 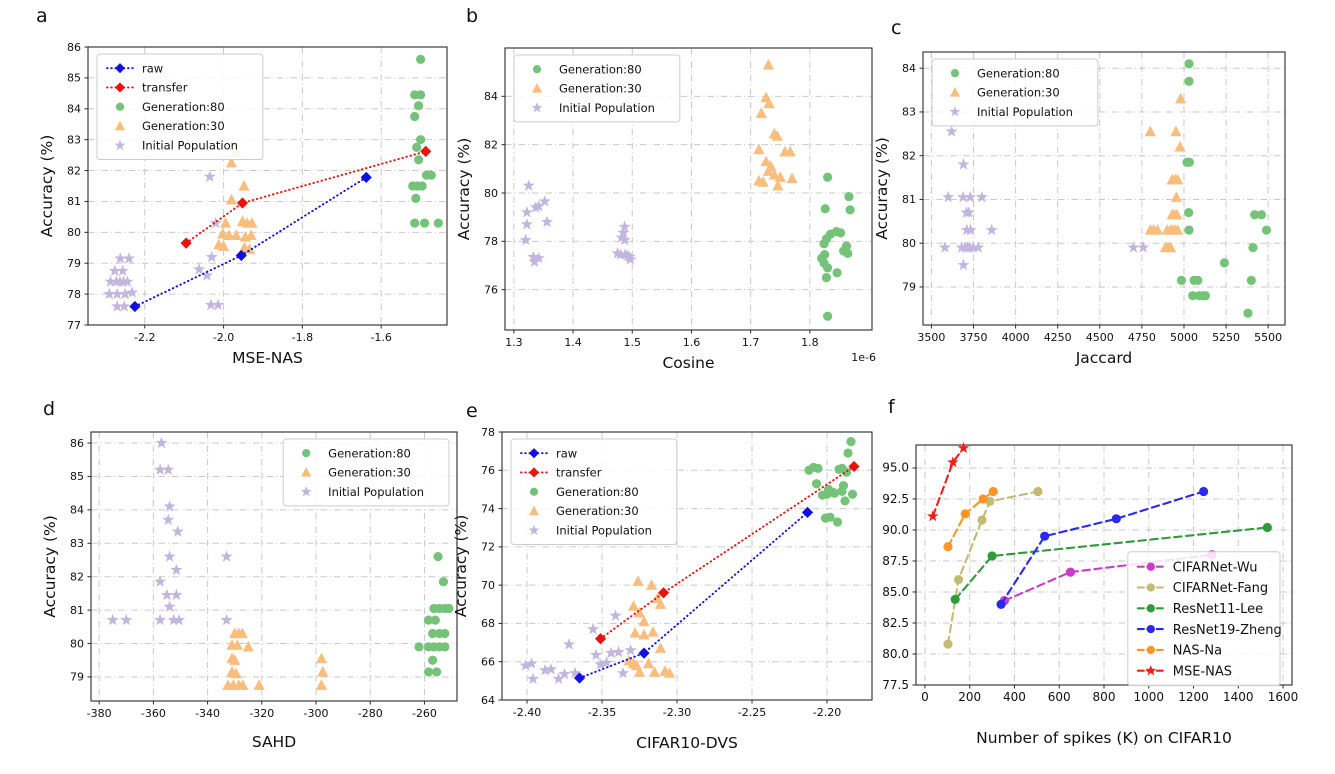 I want to click on svg-text: 85, so click(x=77, y=476).